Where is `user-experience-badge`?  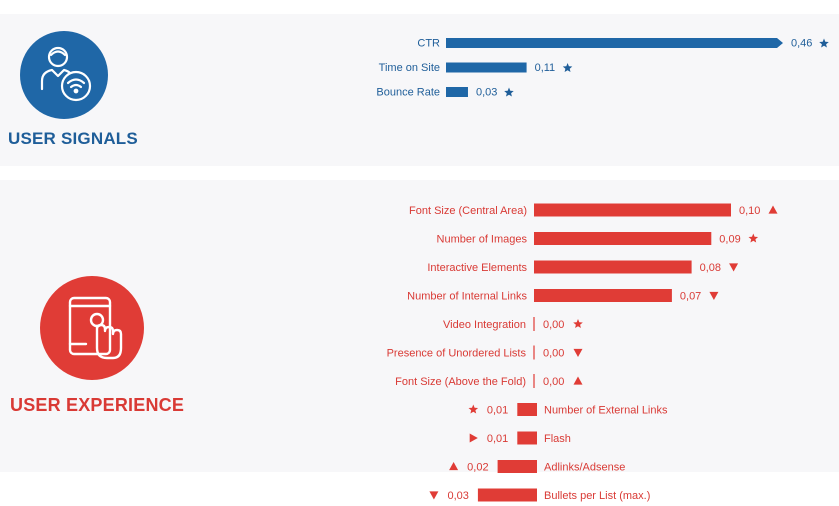 user-experience-badge is located at coordinates (92, 328).